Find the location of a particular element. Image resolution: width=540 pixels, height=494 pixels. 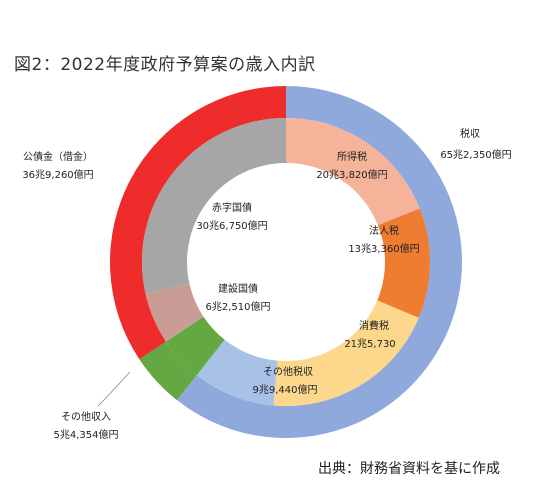

inner-value-income-tax: 20兆3,820億円 is located at coordinates (351, 174).